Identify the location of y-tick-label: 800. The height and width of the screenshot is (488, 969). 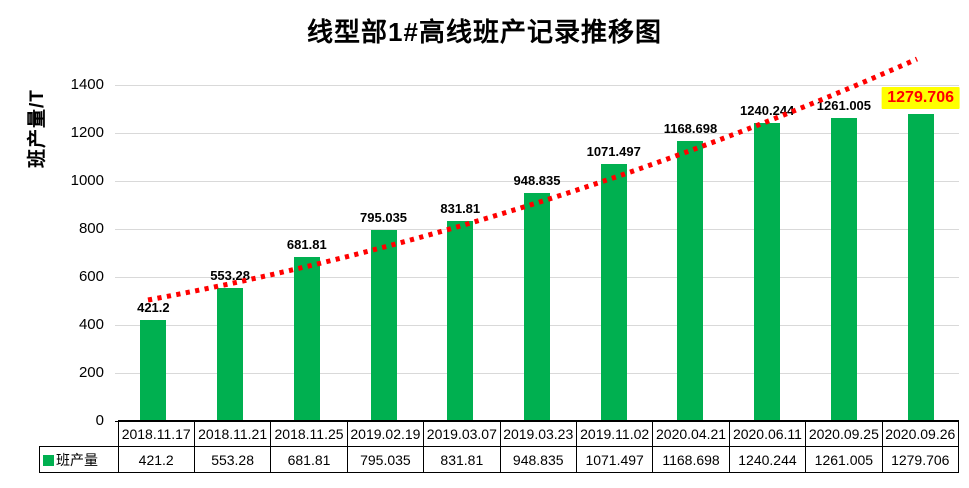
(91, 228).